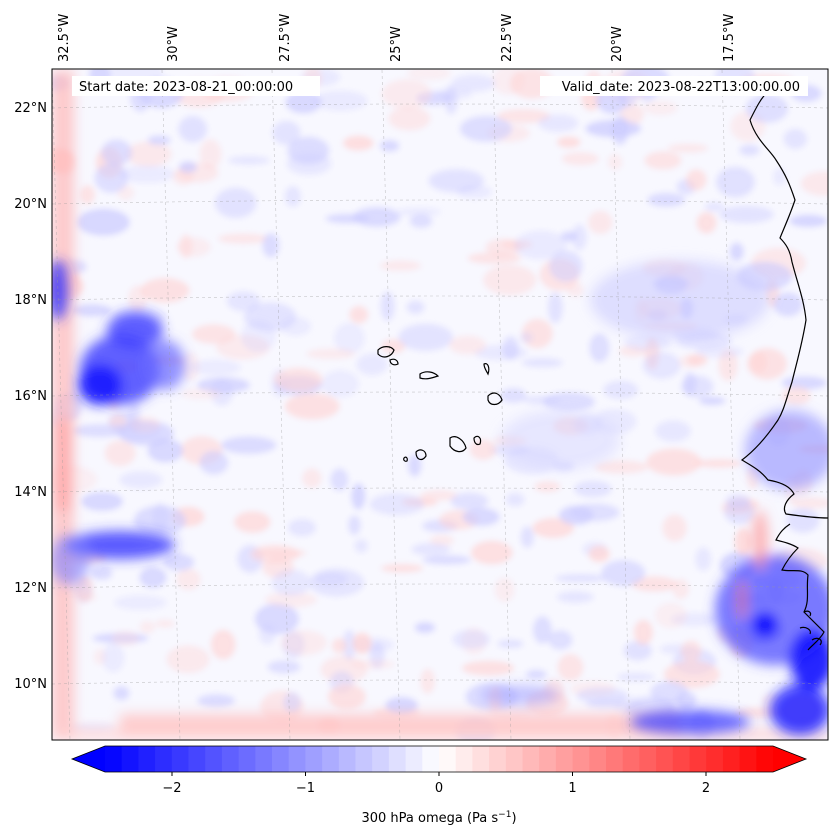 Image resolution: width=837 pixels, height=839 pixels. I want to click on meridian-20w, so click(621, 404).